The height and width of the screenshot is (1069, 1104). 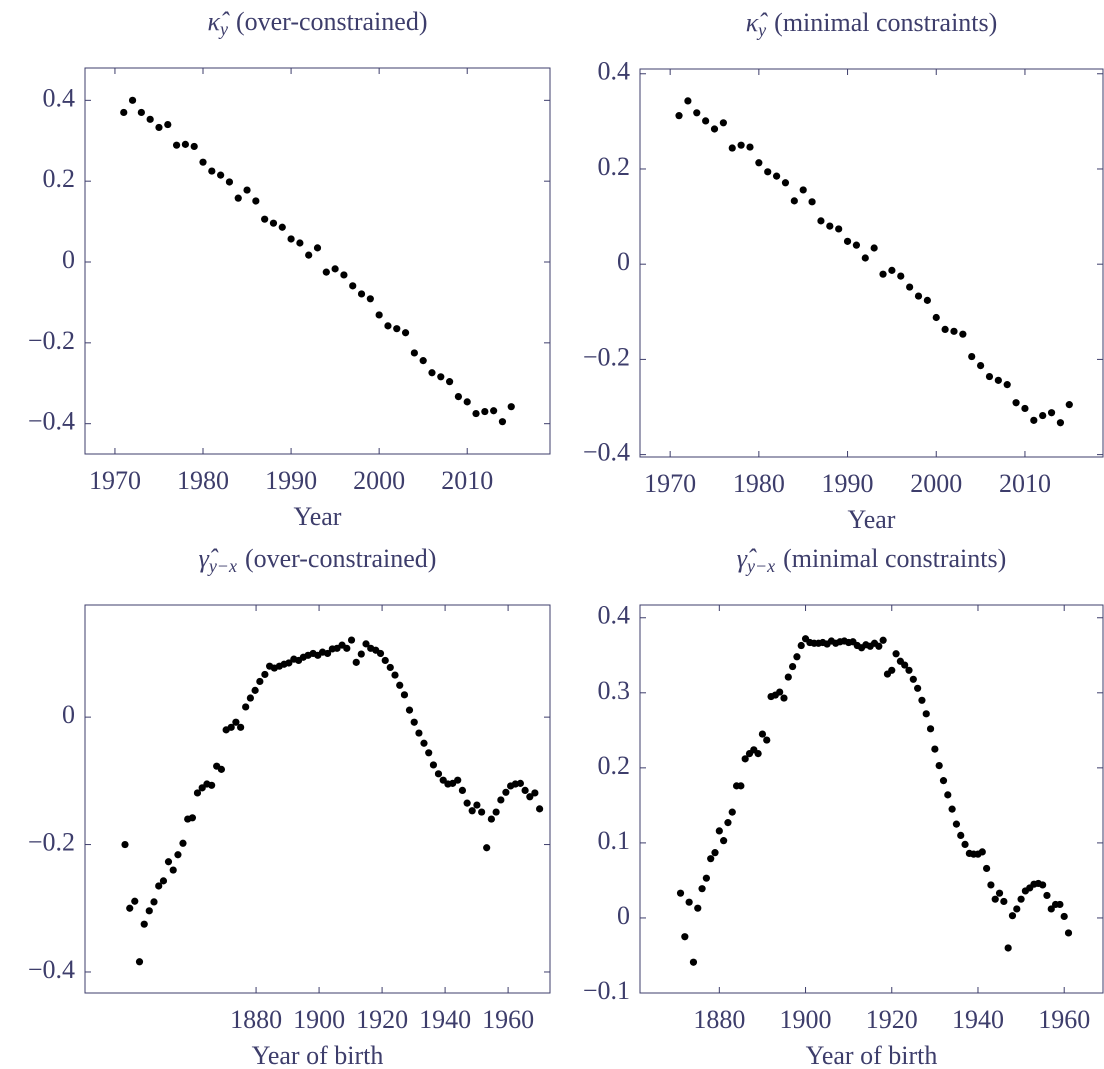 I want to click on x-axis-label: Year of birth, so click(x=318, y=1055).